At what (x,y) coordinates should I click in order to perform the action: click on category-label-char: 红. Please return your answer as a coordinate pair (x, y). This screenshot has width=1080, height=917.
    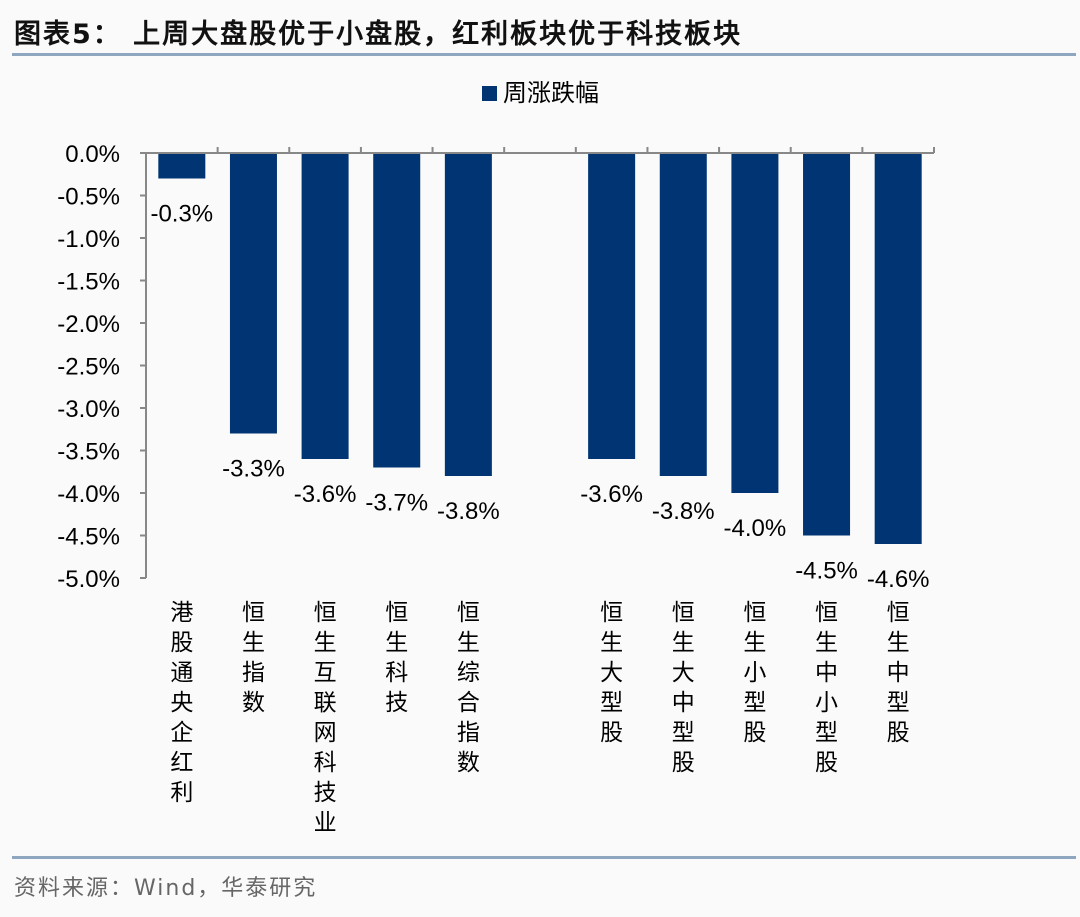
    Looking at the image, I should click on (181, 763).